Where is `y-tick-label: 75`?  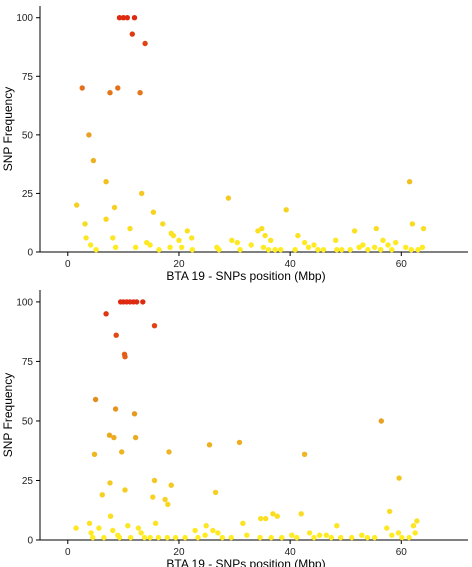
y-tick-label: 75 is located at coordinates (28, 77).